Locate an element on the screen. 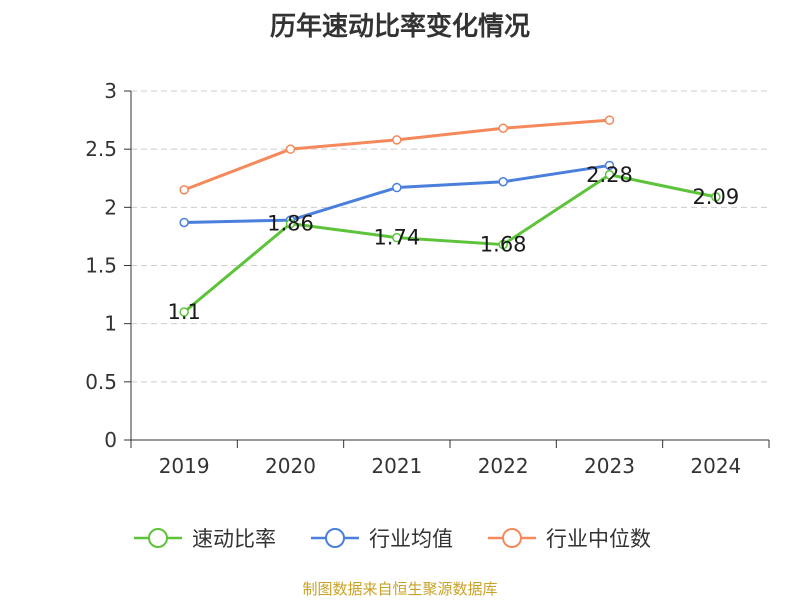 Image resolution: width=800 pixels, height=600 pixels. data-label: 1.68 is located at coordinates (503, 245).